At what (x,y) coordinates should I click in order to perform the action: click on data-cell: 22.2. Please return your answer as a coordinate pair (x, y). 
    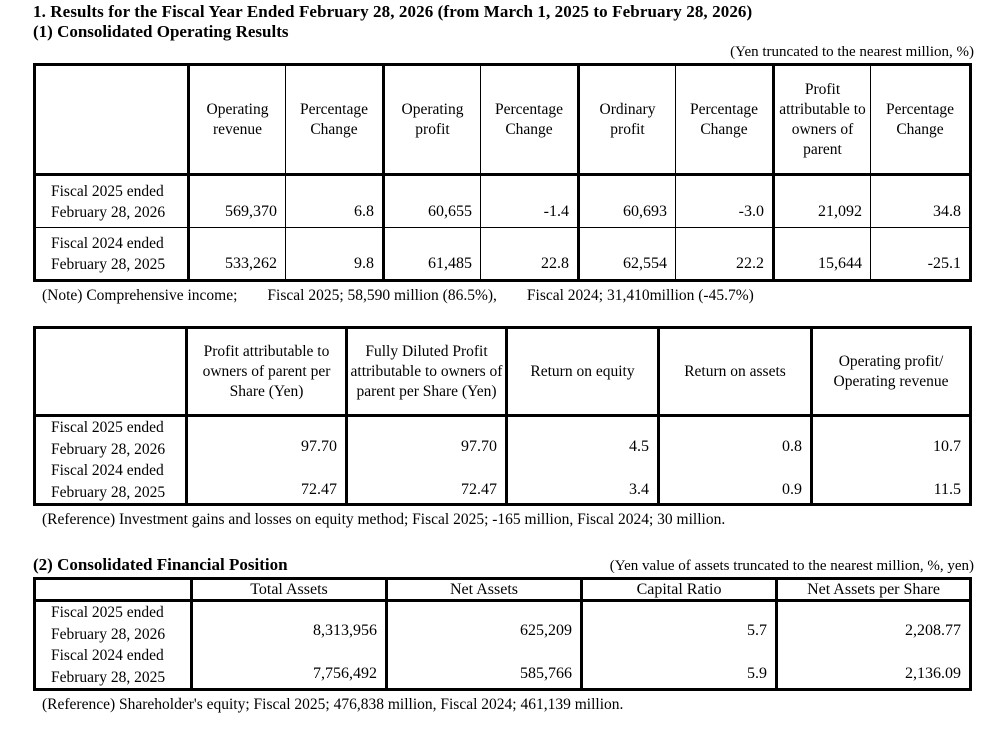
    Looking at the image, I should click on (724, 254).